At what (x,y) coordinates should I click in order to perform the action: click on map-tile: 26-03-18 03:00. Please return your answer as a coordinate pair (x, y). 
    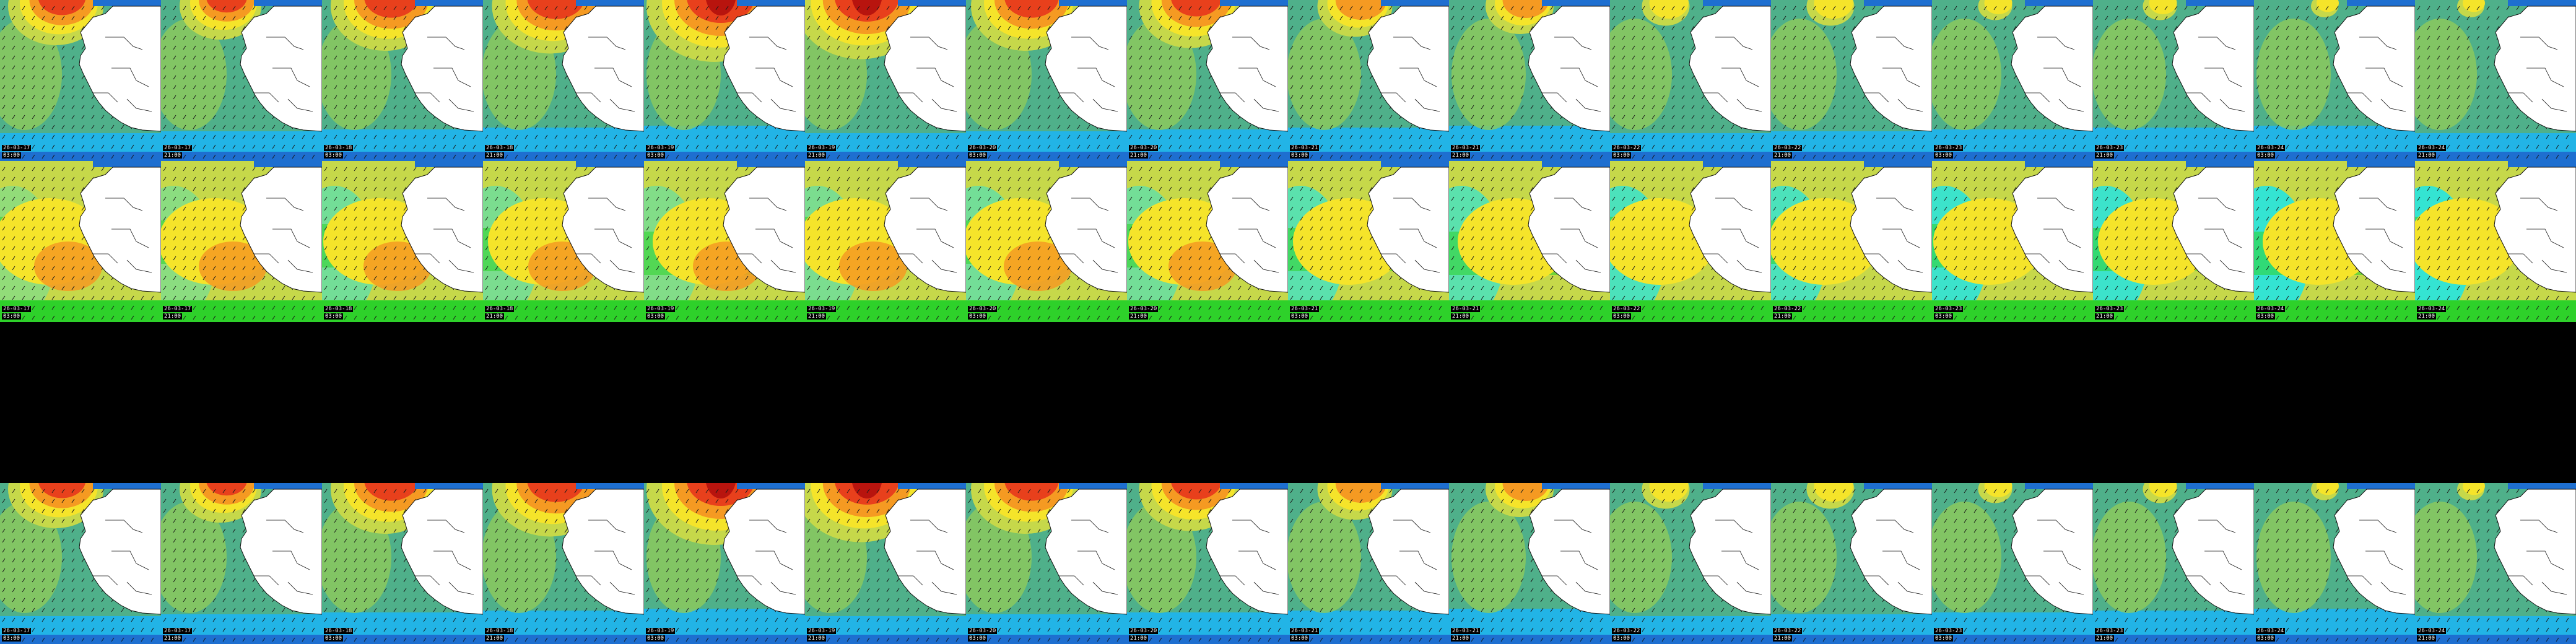
    Looking at the image, I should click on (402, 241).